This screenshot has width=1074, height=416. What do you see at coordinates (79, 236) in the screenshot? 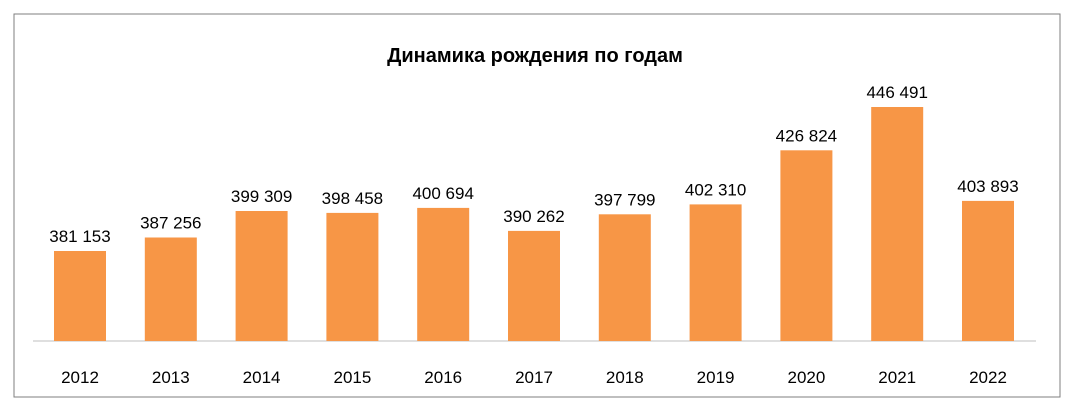
I see `data-label-2012: 381 153` at bounding box center [79, 236].